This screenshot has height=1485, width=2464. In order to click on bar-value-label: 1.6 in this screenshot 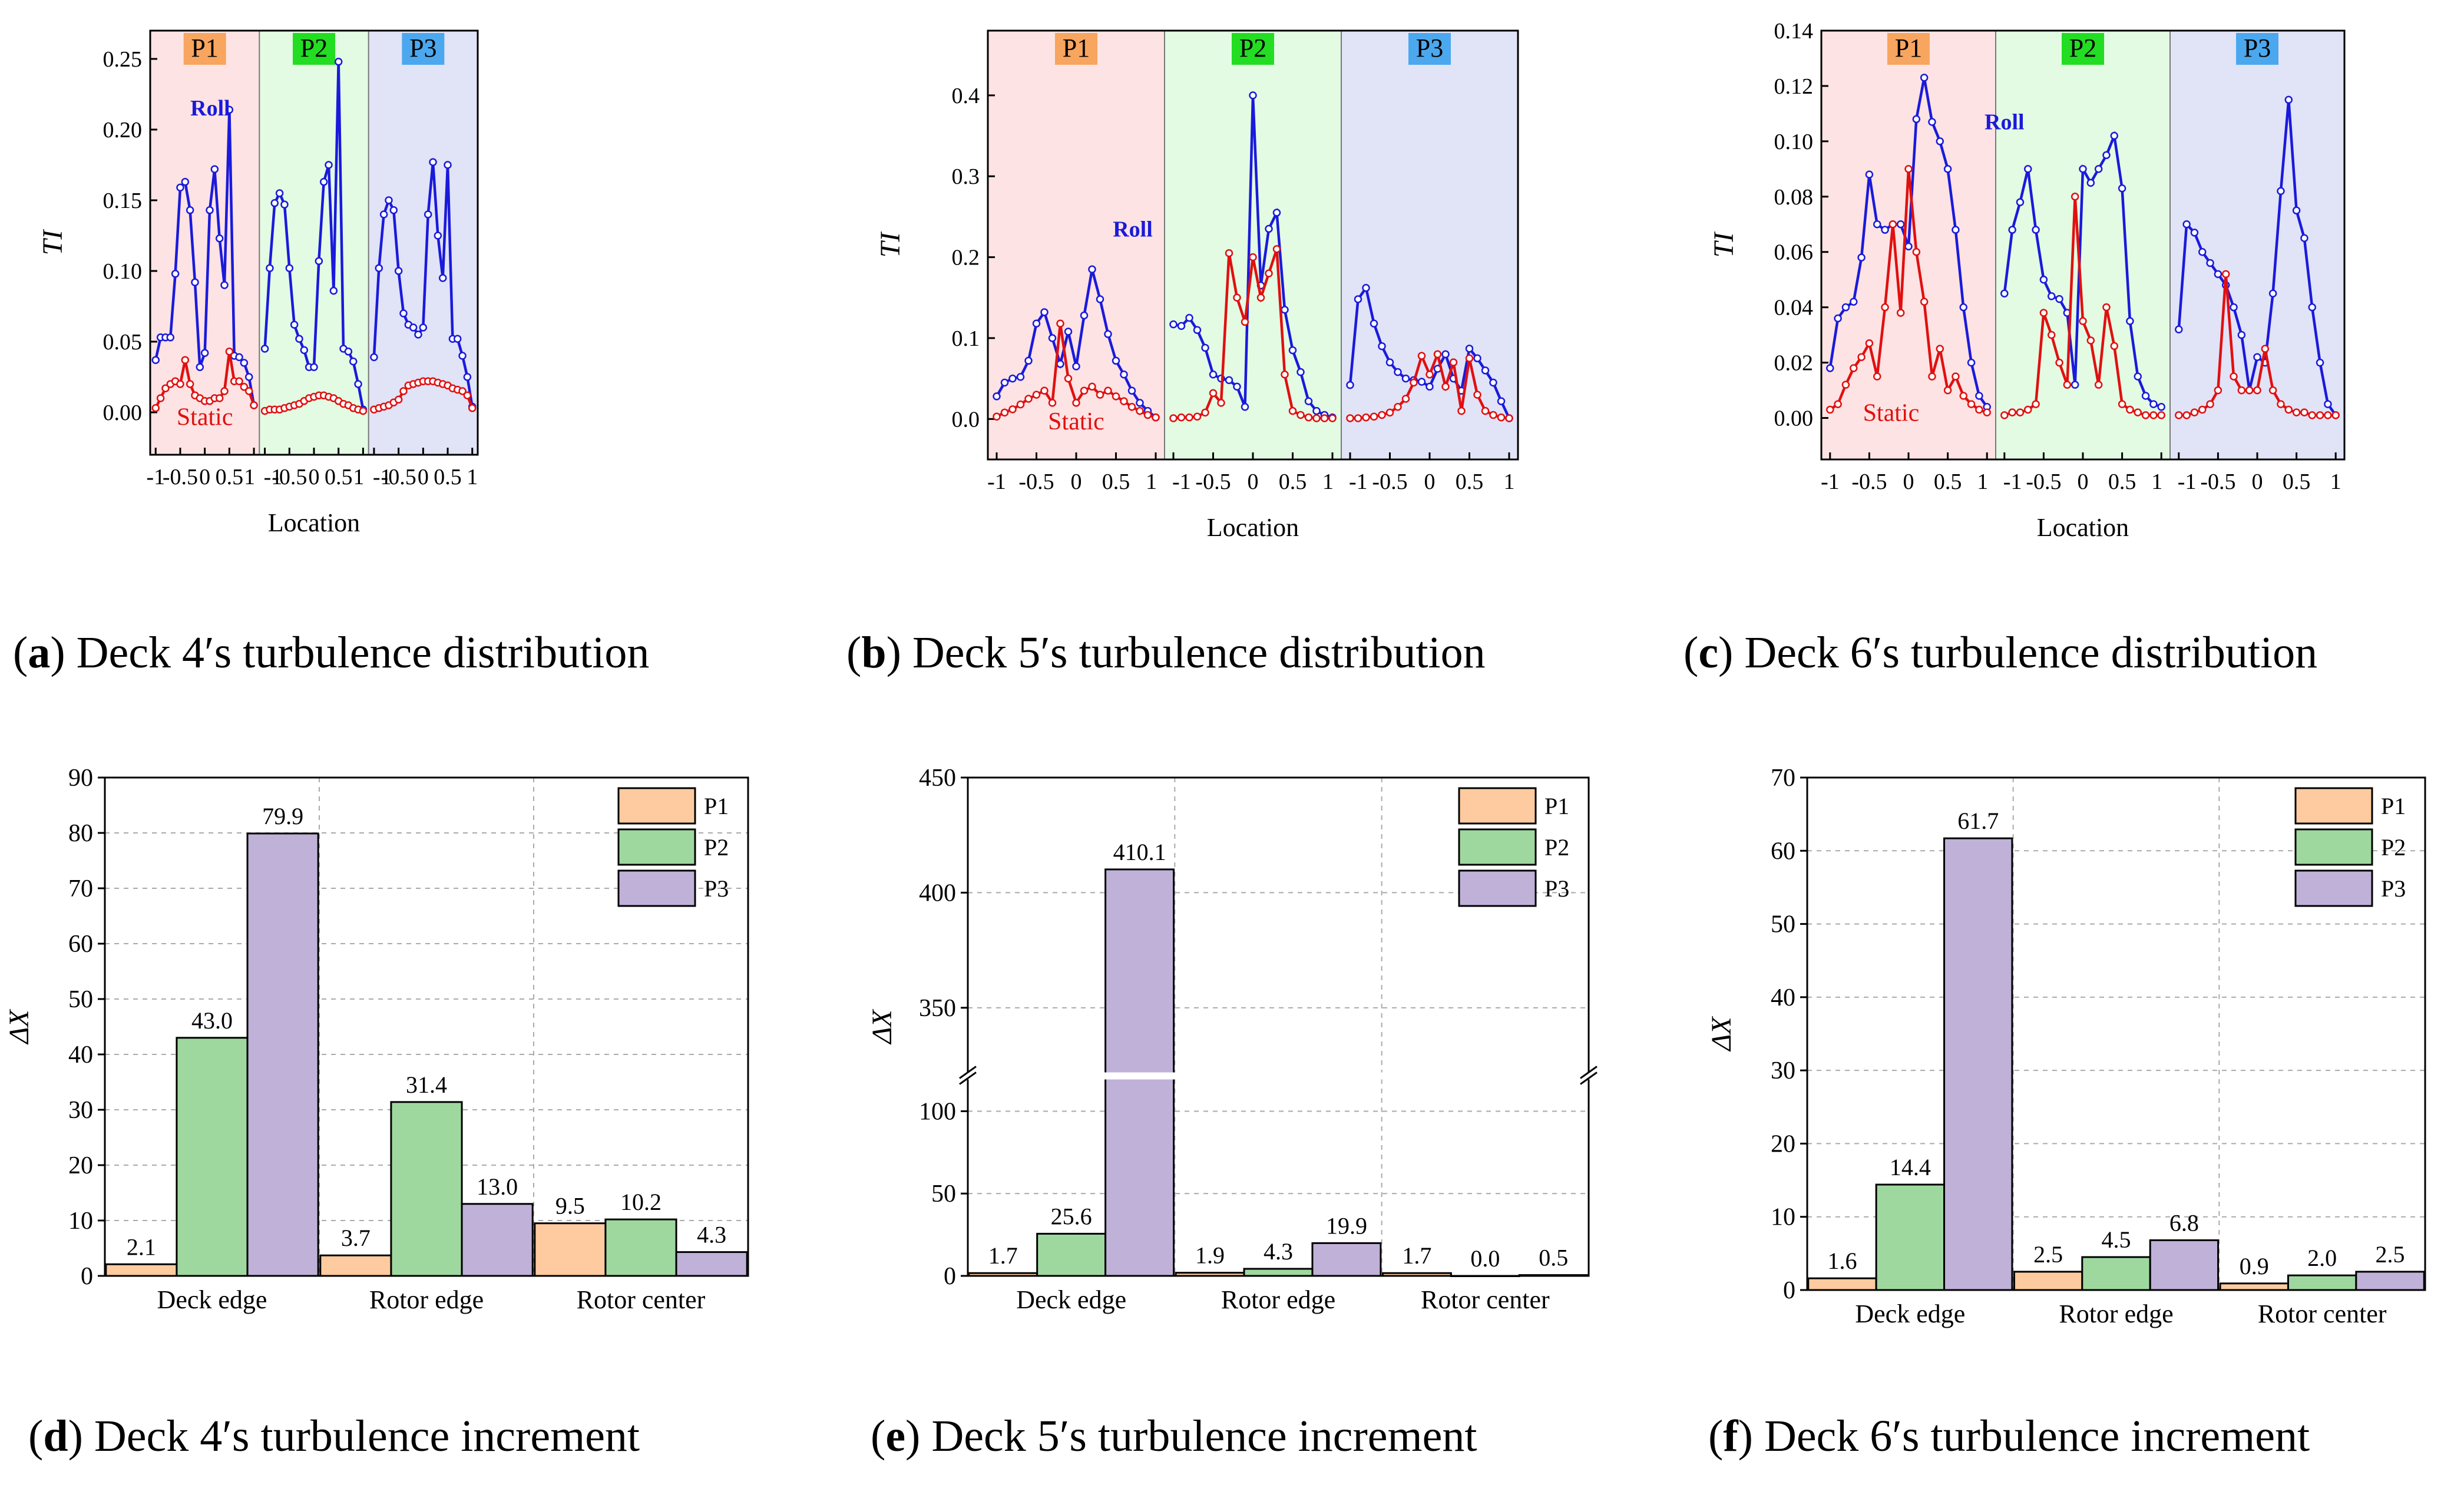, I will do `click(1842, 1261)`.